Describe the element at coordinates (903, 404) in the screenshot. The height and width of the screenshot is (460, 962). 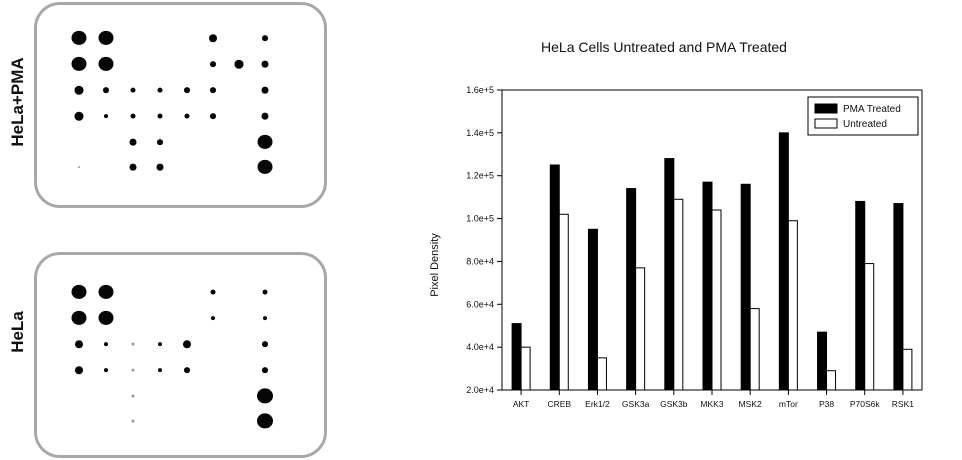
I see `x-tick-label: RSK1` at that location.